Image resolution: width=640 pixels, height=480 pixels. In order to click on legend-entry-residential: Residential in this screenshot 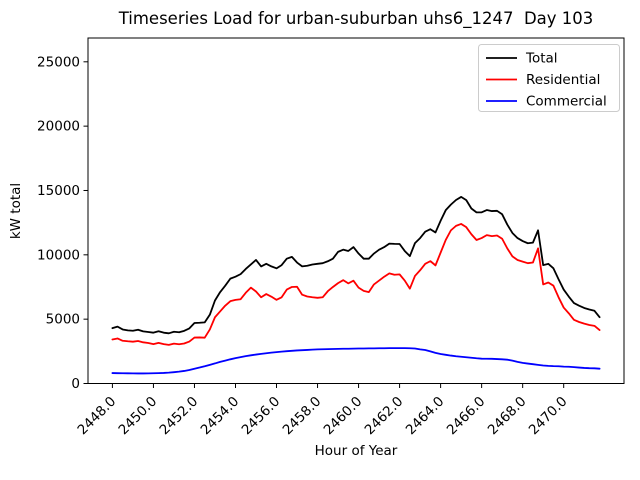, I will do `click(543, 80)`.